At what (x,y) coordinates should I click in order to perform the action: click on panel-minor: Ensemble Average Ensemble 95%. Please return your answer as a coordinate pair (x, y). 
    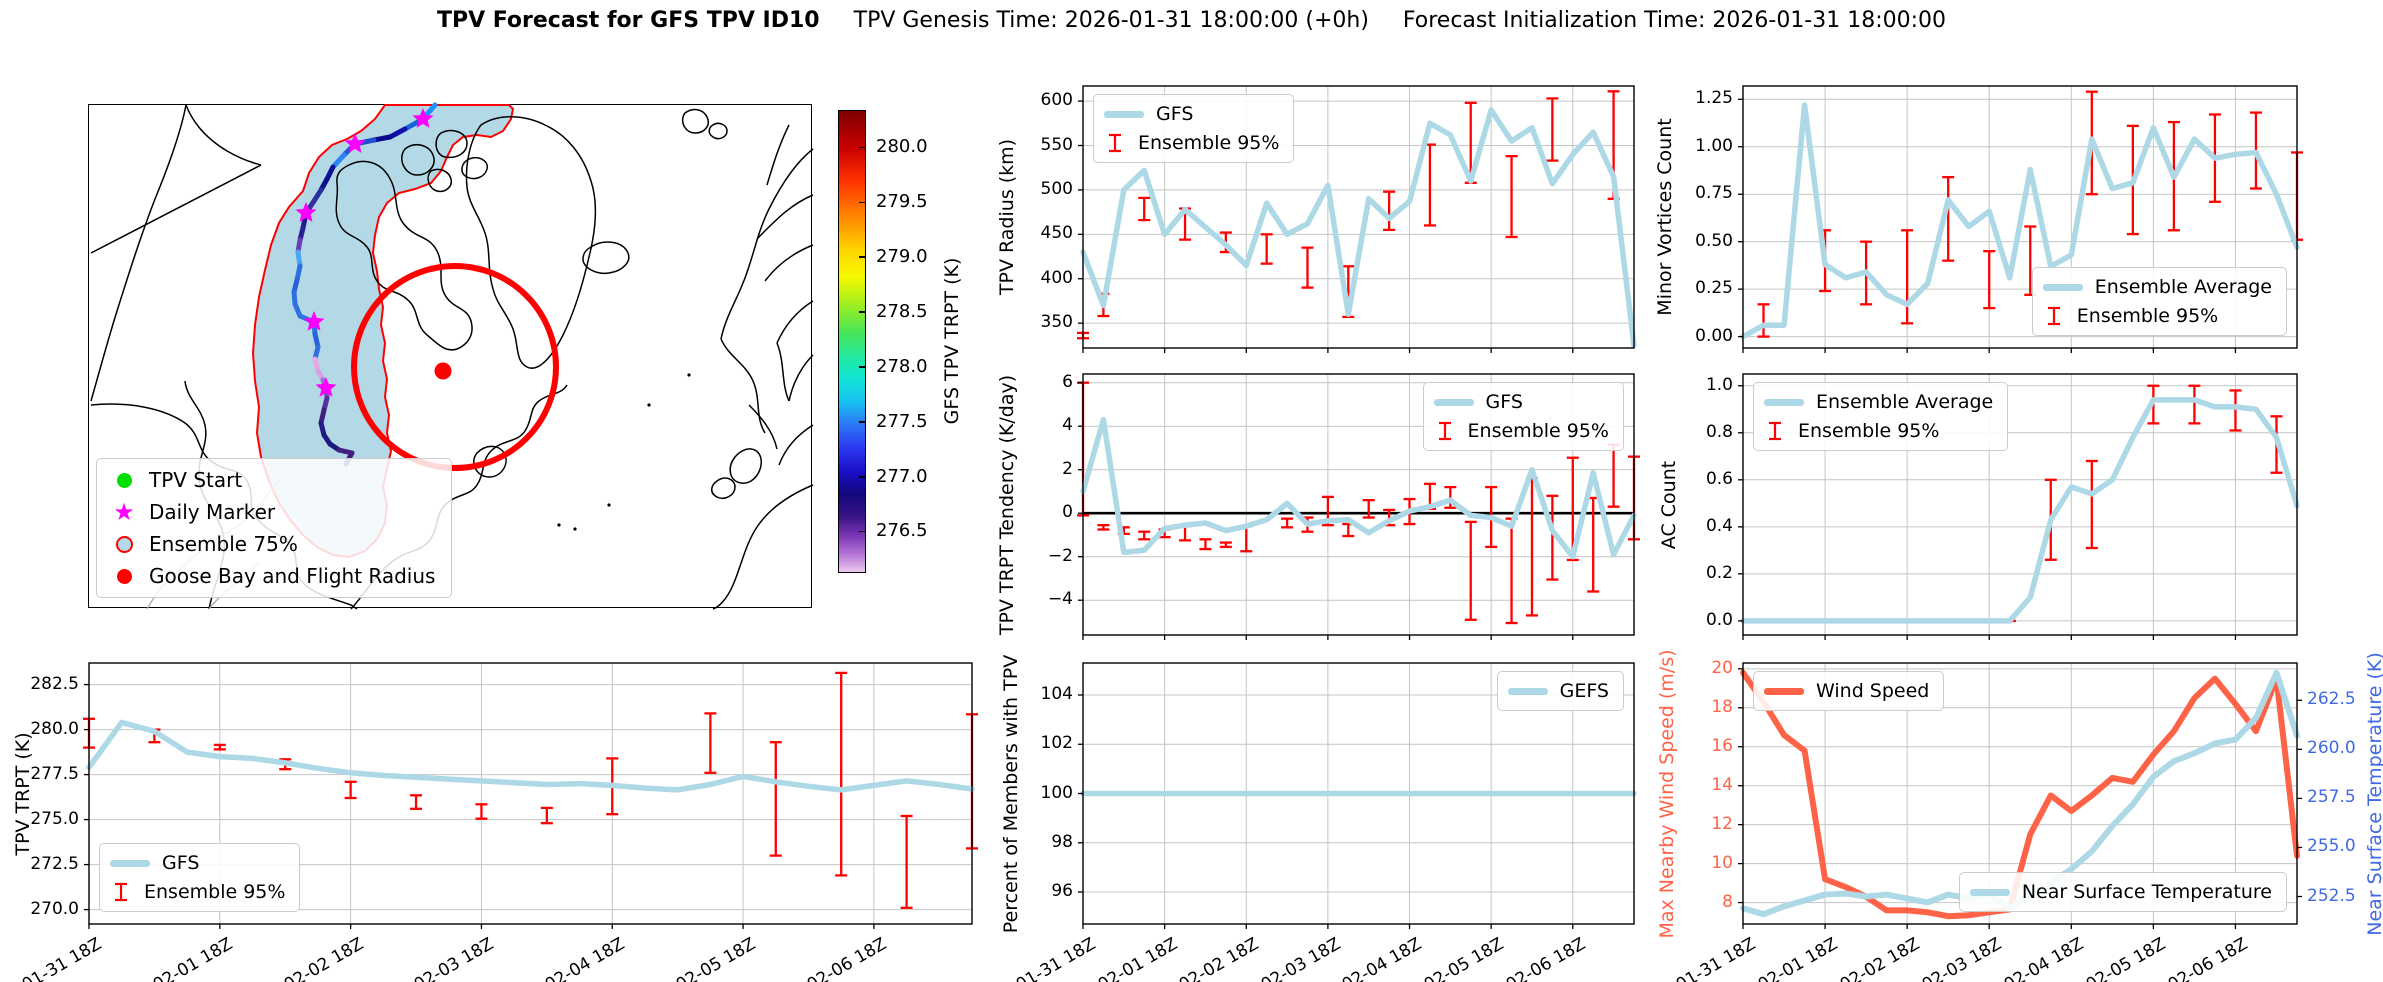
    Looking at the image, I should click on (2020, 219).